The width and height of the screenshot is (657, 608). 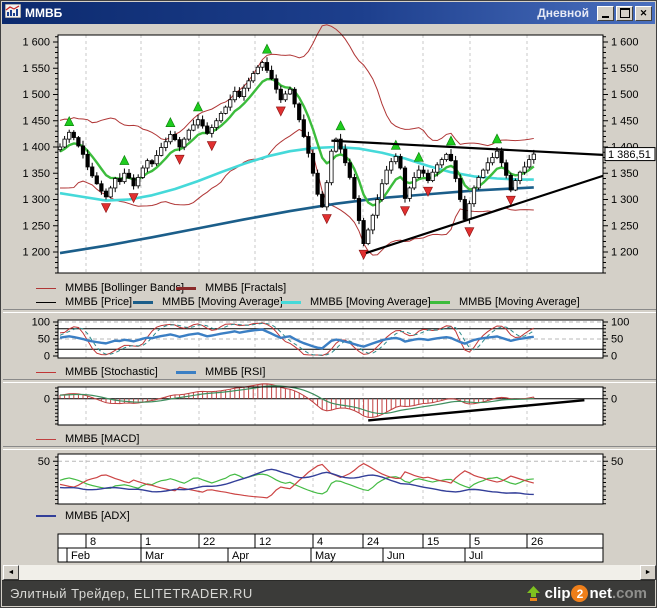 I want to click on maximize-button, so click(x=624, y=13).